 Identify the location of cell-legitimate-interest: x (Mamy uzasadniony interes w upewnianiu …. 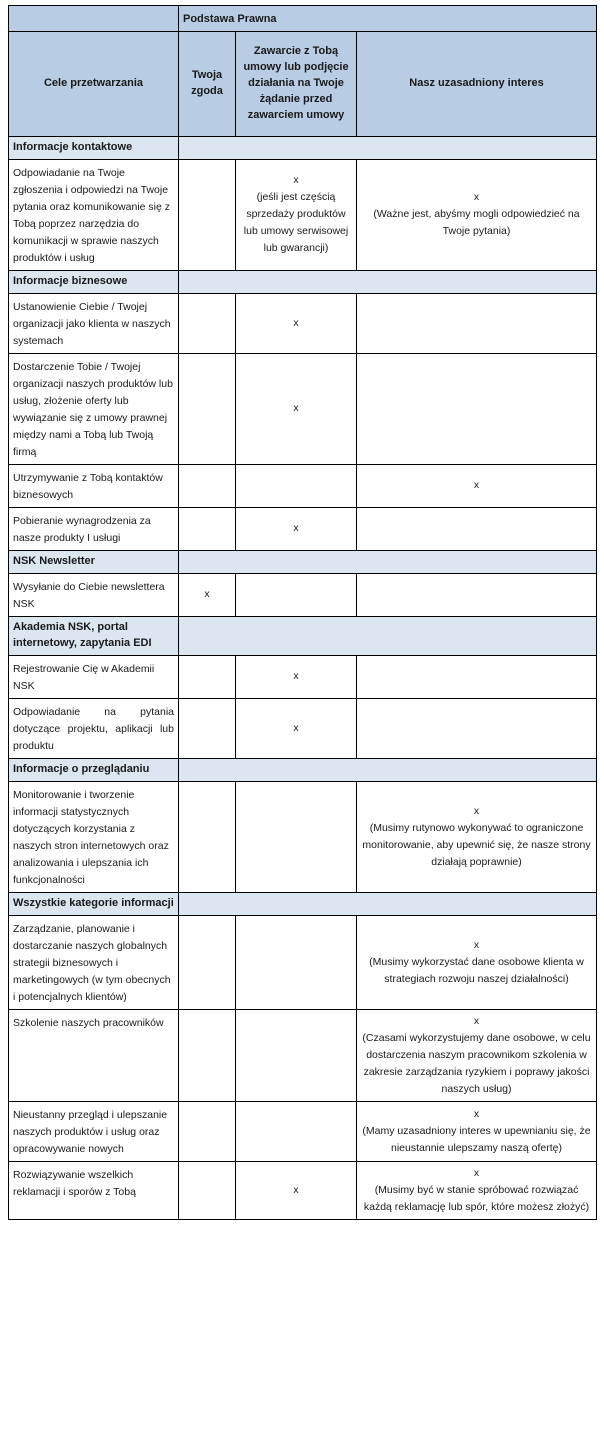
(476, 1131).